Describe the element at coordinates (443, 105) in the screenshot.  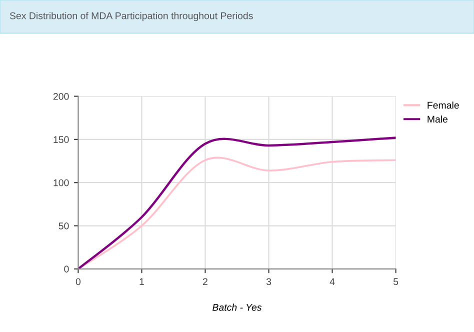
I see `legend-label: Female` at that location.